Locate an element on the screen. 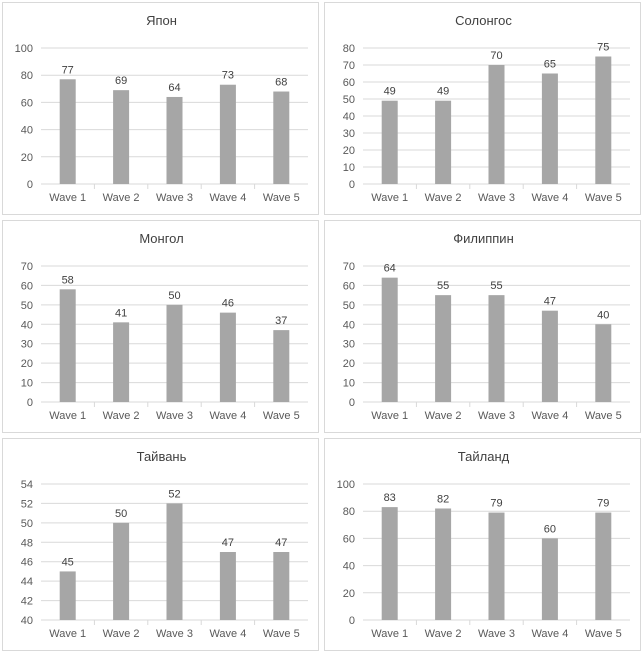 The image size is (643, 653). data-label: 45 is located at coordinates (68, 562).